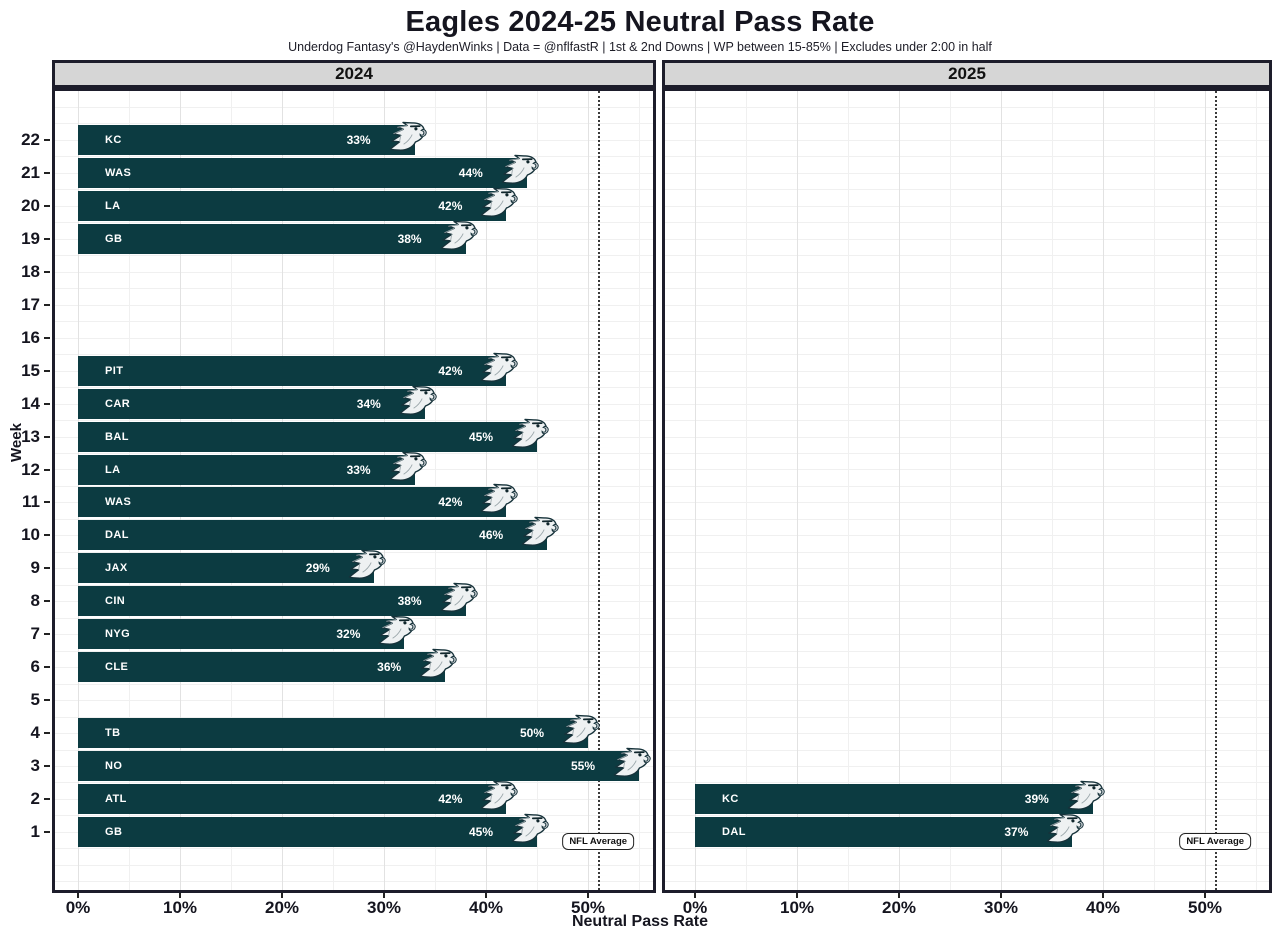 The width and height of the screenshot is (1280, 933). I want to click on y-tick-week-11: 11, so click(31, 502).